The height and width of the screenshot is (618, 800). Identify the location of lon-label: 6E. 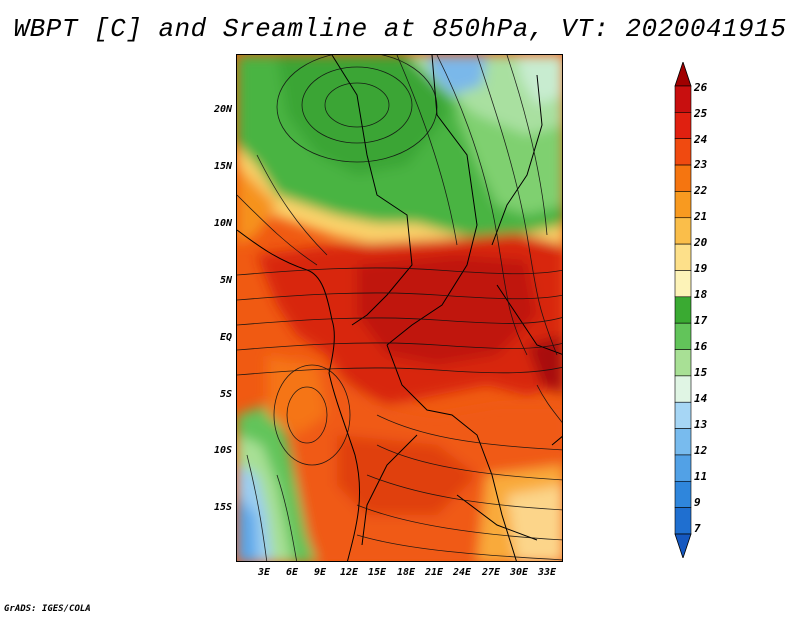
(292, 572).